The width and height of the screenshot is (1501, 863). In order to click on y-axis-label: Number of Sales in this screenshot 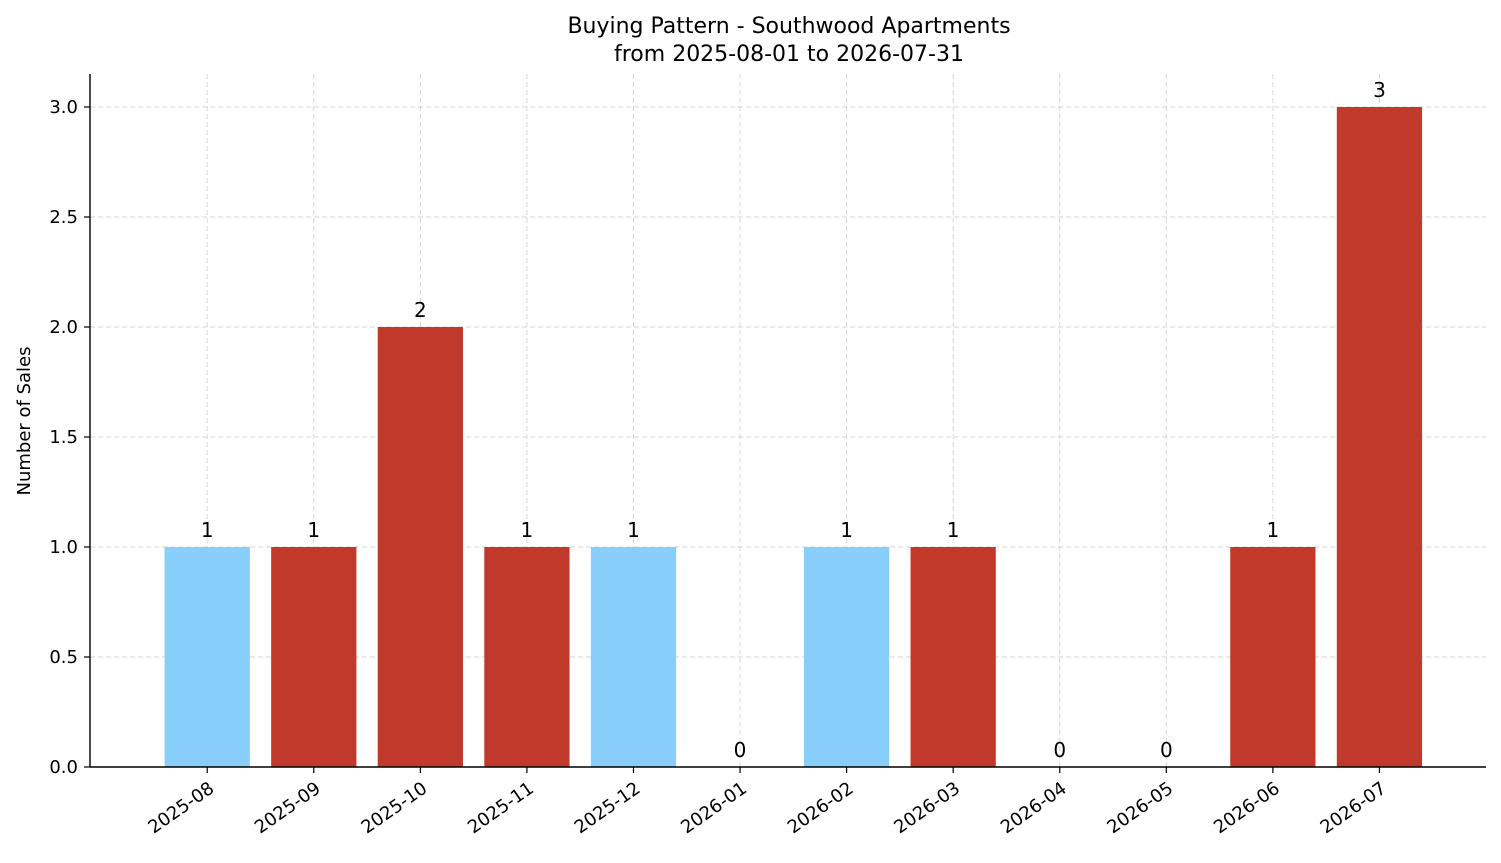, I will do `click(24, 420)`.